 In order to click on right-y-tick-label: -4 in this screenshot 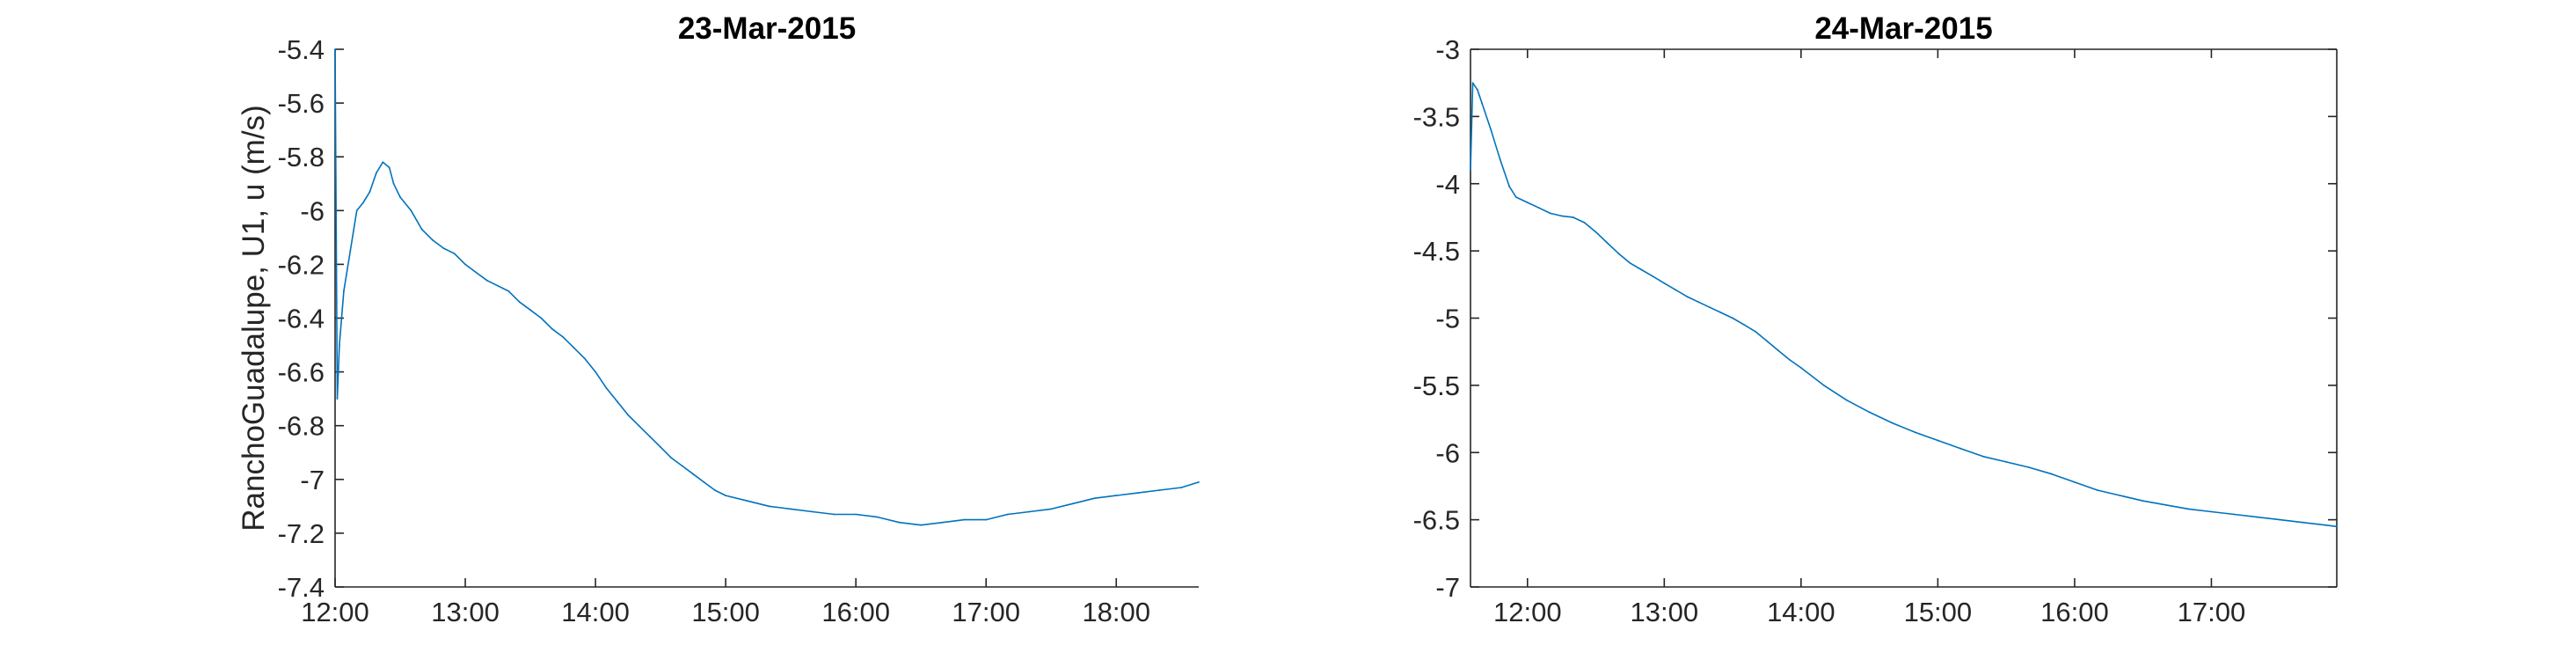, I will do `click(1447, 185)`.